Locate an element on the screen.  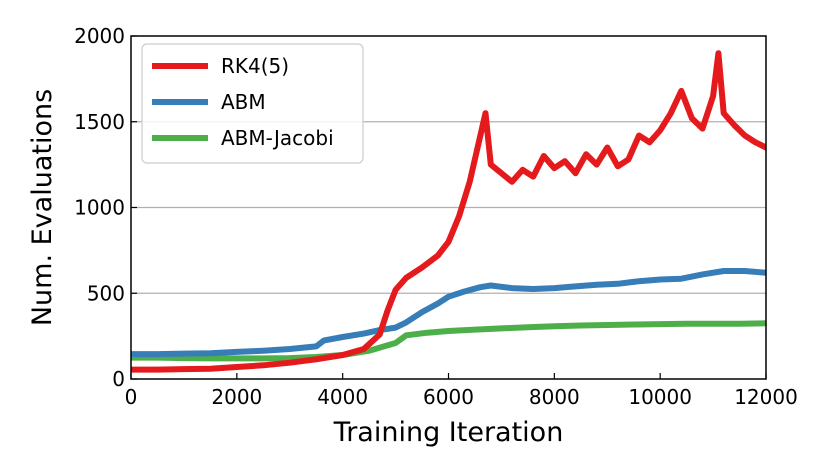
series-line-abm is located at coordinates (448, 313).